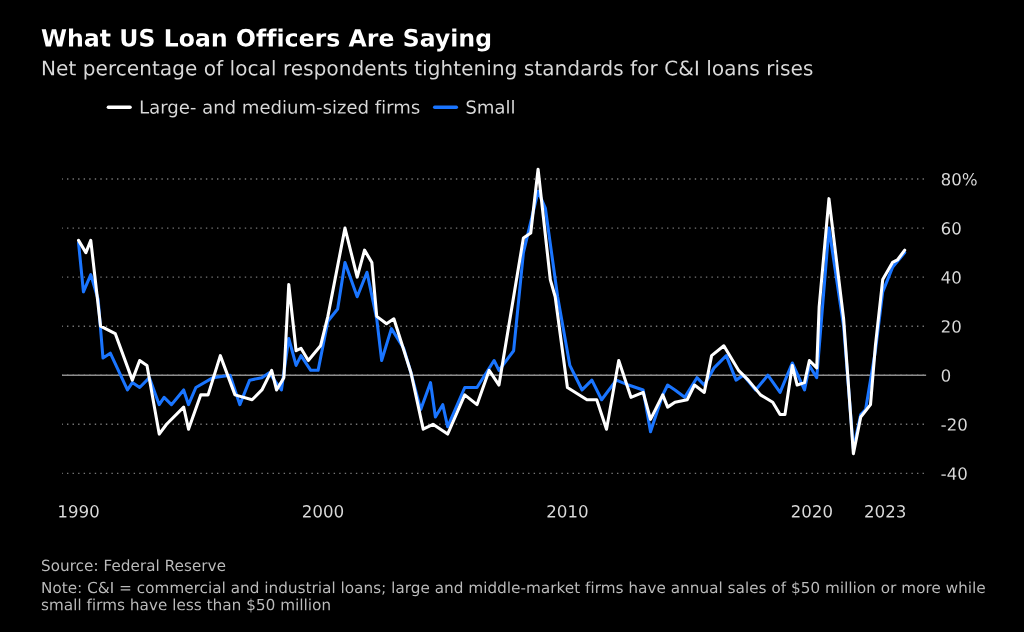 The width and height of the screenshot is (1024, 632). I want to click on x-tick-label: 1990, so click(79, 511).